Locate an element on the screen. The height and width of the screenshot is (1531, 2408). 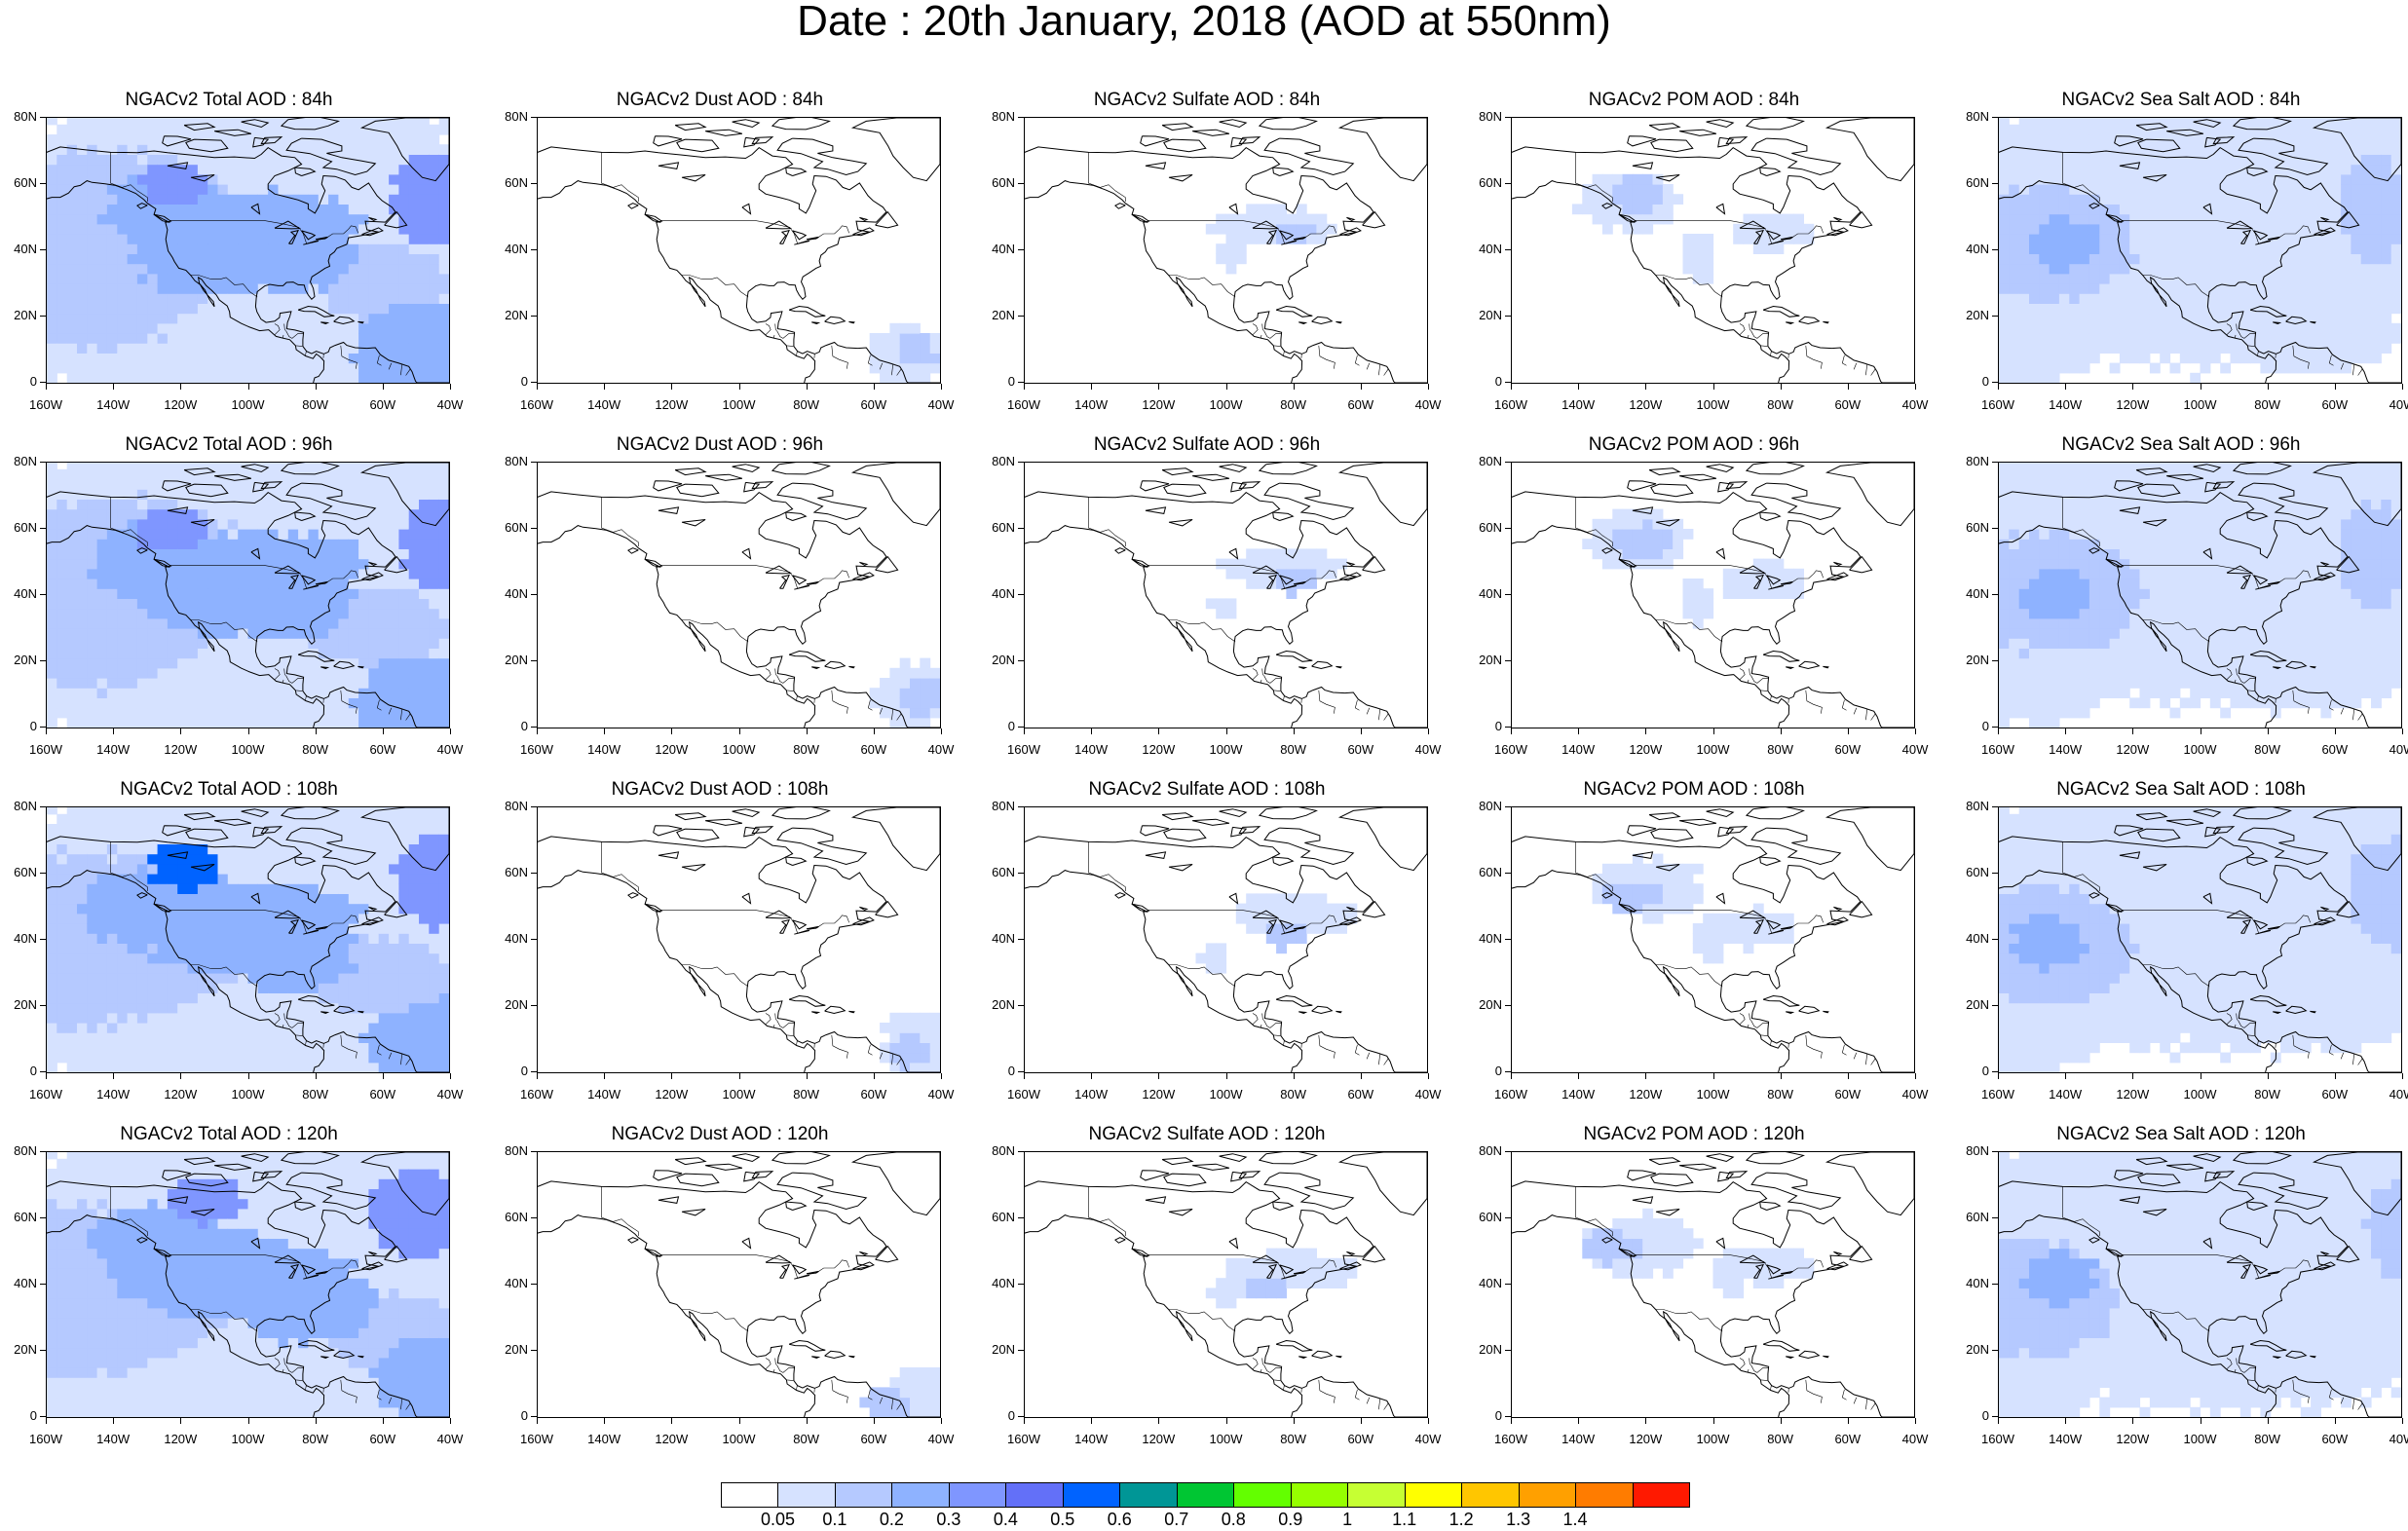
colorbar-swatch is located at coordinates (1262, 1495).